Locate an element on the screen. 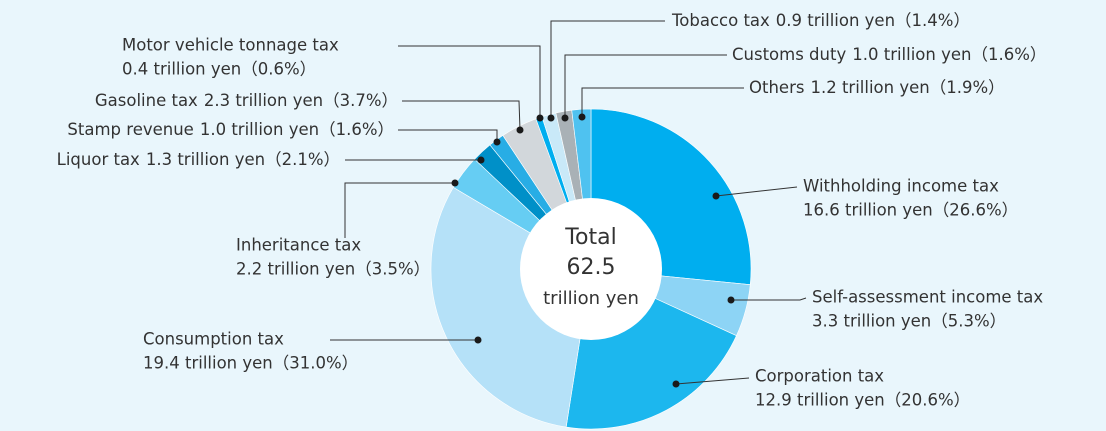  center-total: 62.5 is located at coordinates (591, 267).